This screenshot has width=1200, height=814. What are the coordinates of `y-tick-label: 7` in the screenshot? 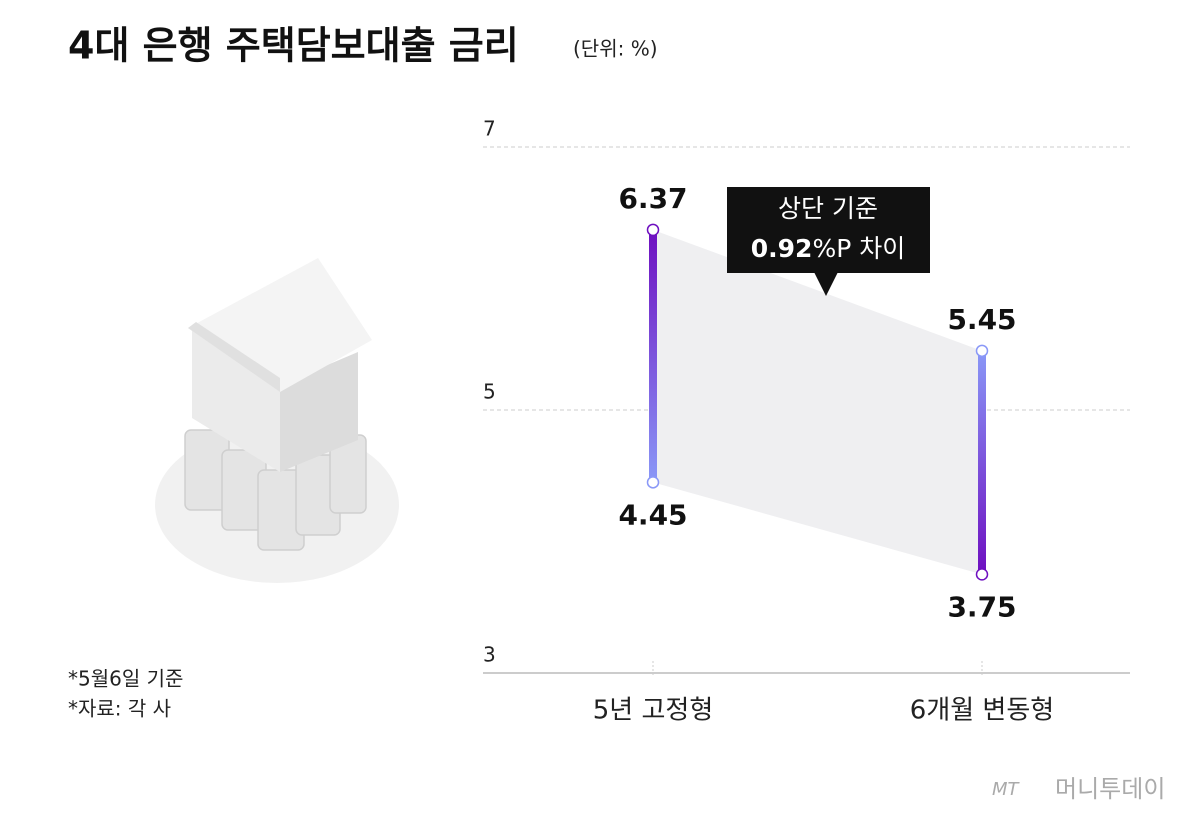 It's located at (489, 129).